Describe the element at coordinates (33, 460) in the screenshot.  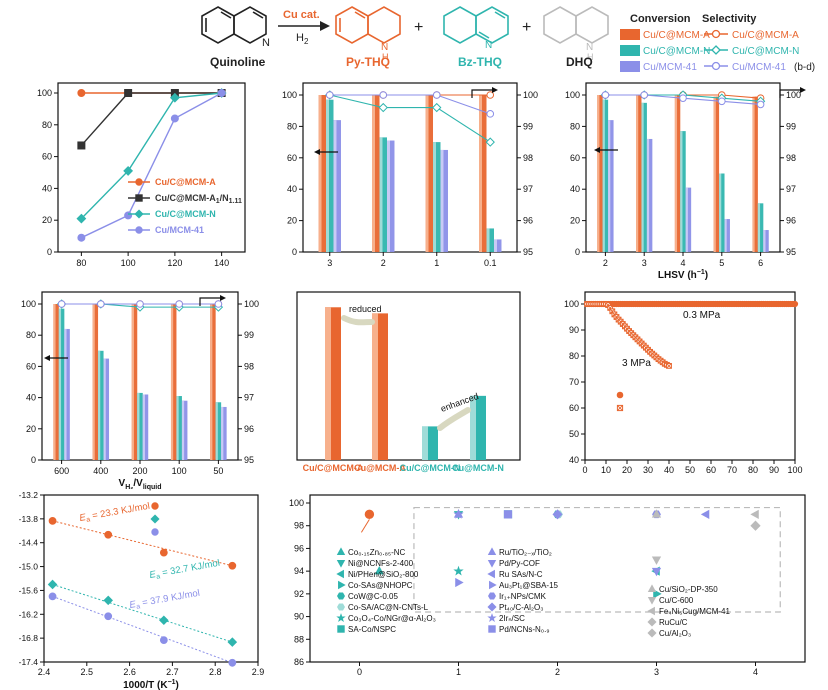
I see `y-tick-label: 0` at that location.